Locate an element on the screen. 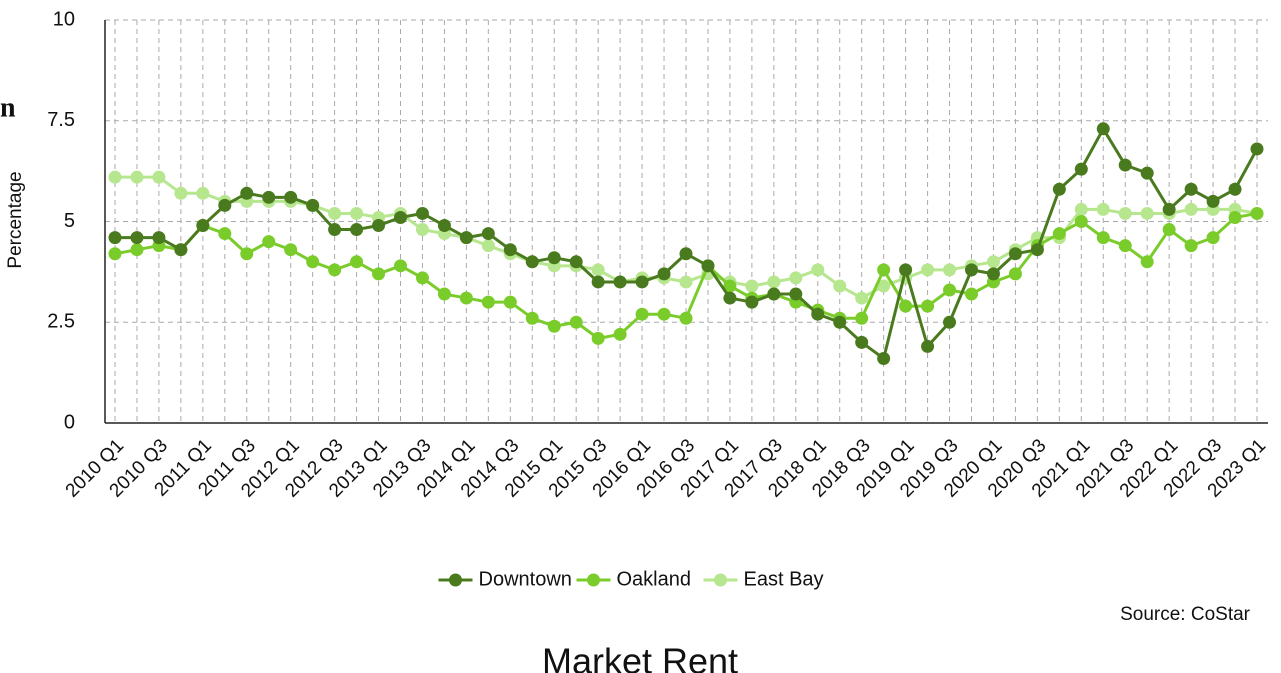 Image resolution: width=1281 pixels, height=673 pixels. legend-label: Oakland is located at coordinates (654, 579).